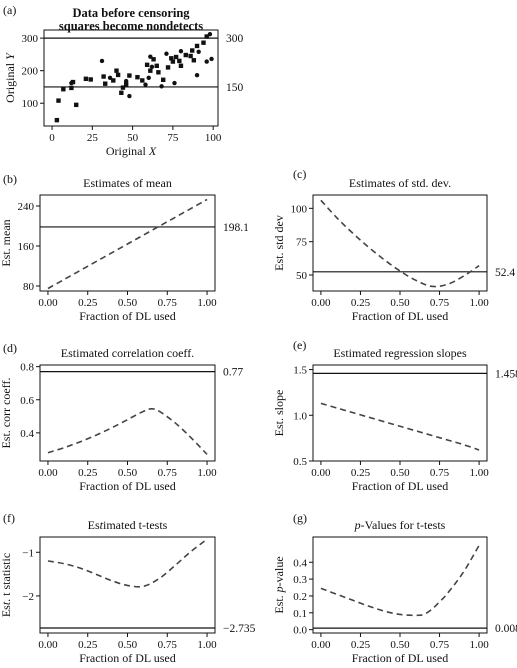 This screenshot has width=517, height=668. I want to click on y-axis-label: Original Y, so click(10, 77).